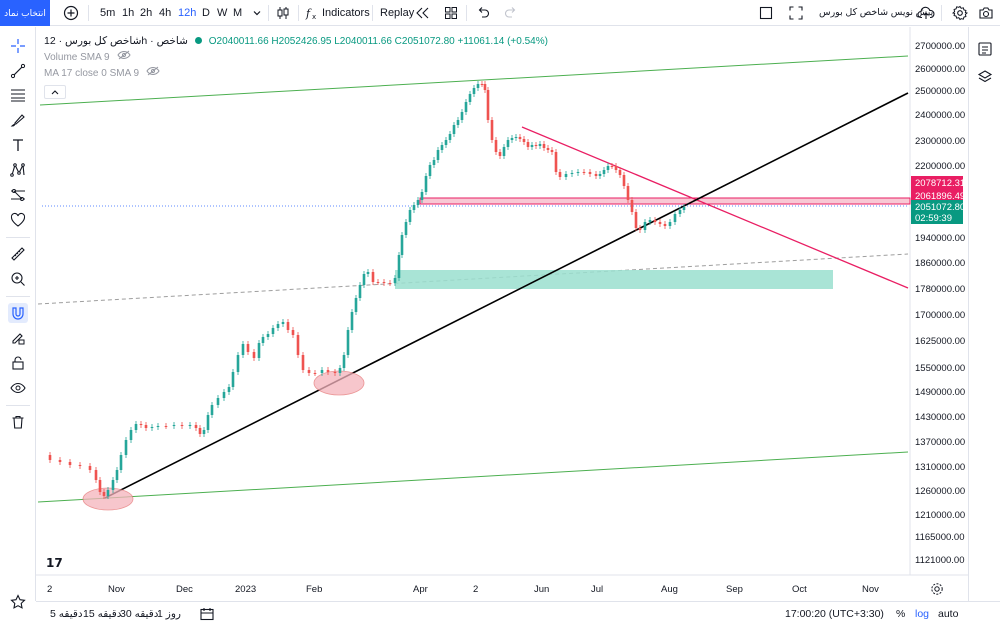 This screenshot has width=1000, height=625. I want to click on trend-line-icon, so click(18, 71).